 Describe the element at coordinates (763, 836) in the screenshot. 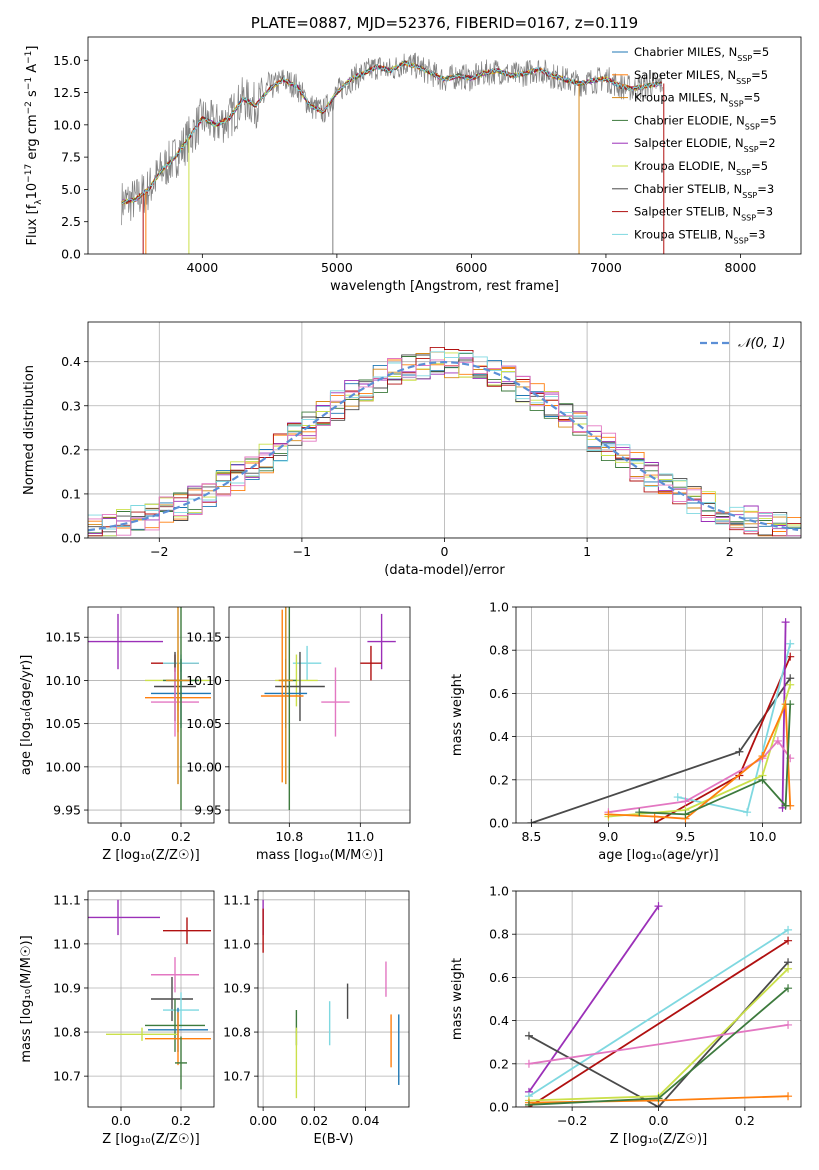

I see `x-tick-label: 10.0` at that location.